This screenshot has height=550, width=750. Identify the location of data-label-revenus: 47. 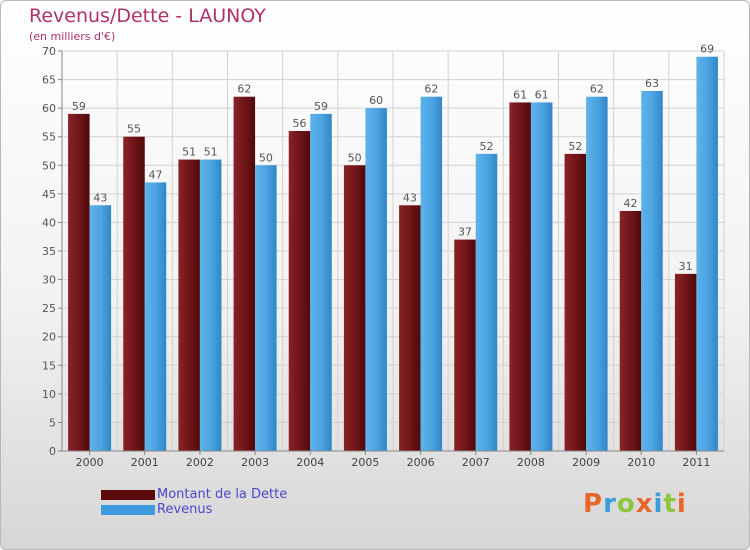
(156, 174).